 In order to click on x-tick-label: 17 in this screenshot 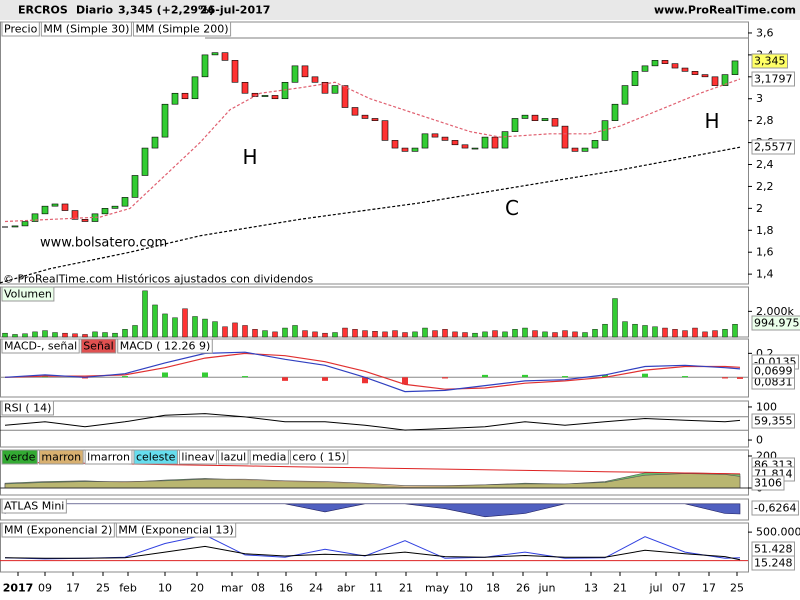, I will do `click(73, 588)`.